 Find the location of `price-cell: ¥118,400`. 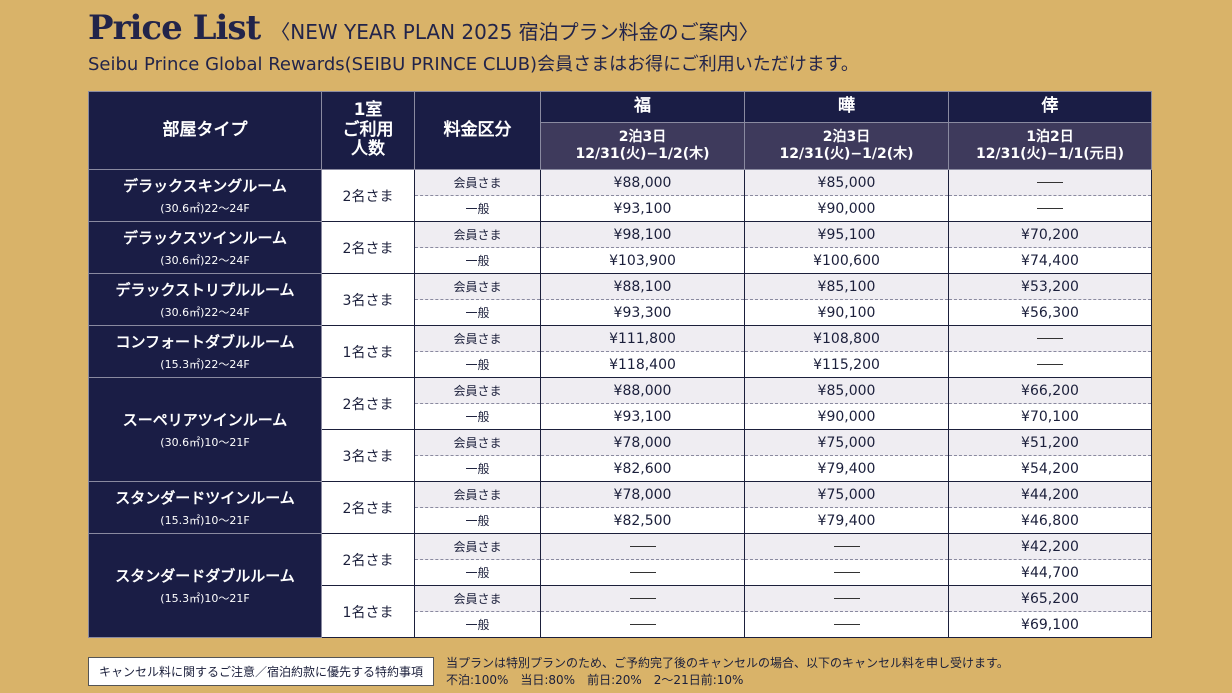

price-cell: ¥118,400 is located at coordinates (642, 364).